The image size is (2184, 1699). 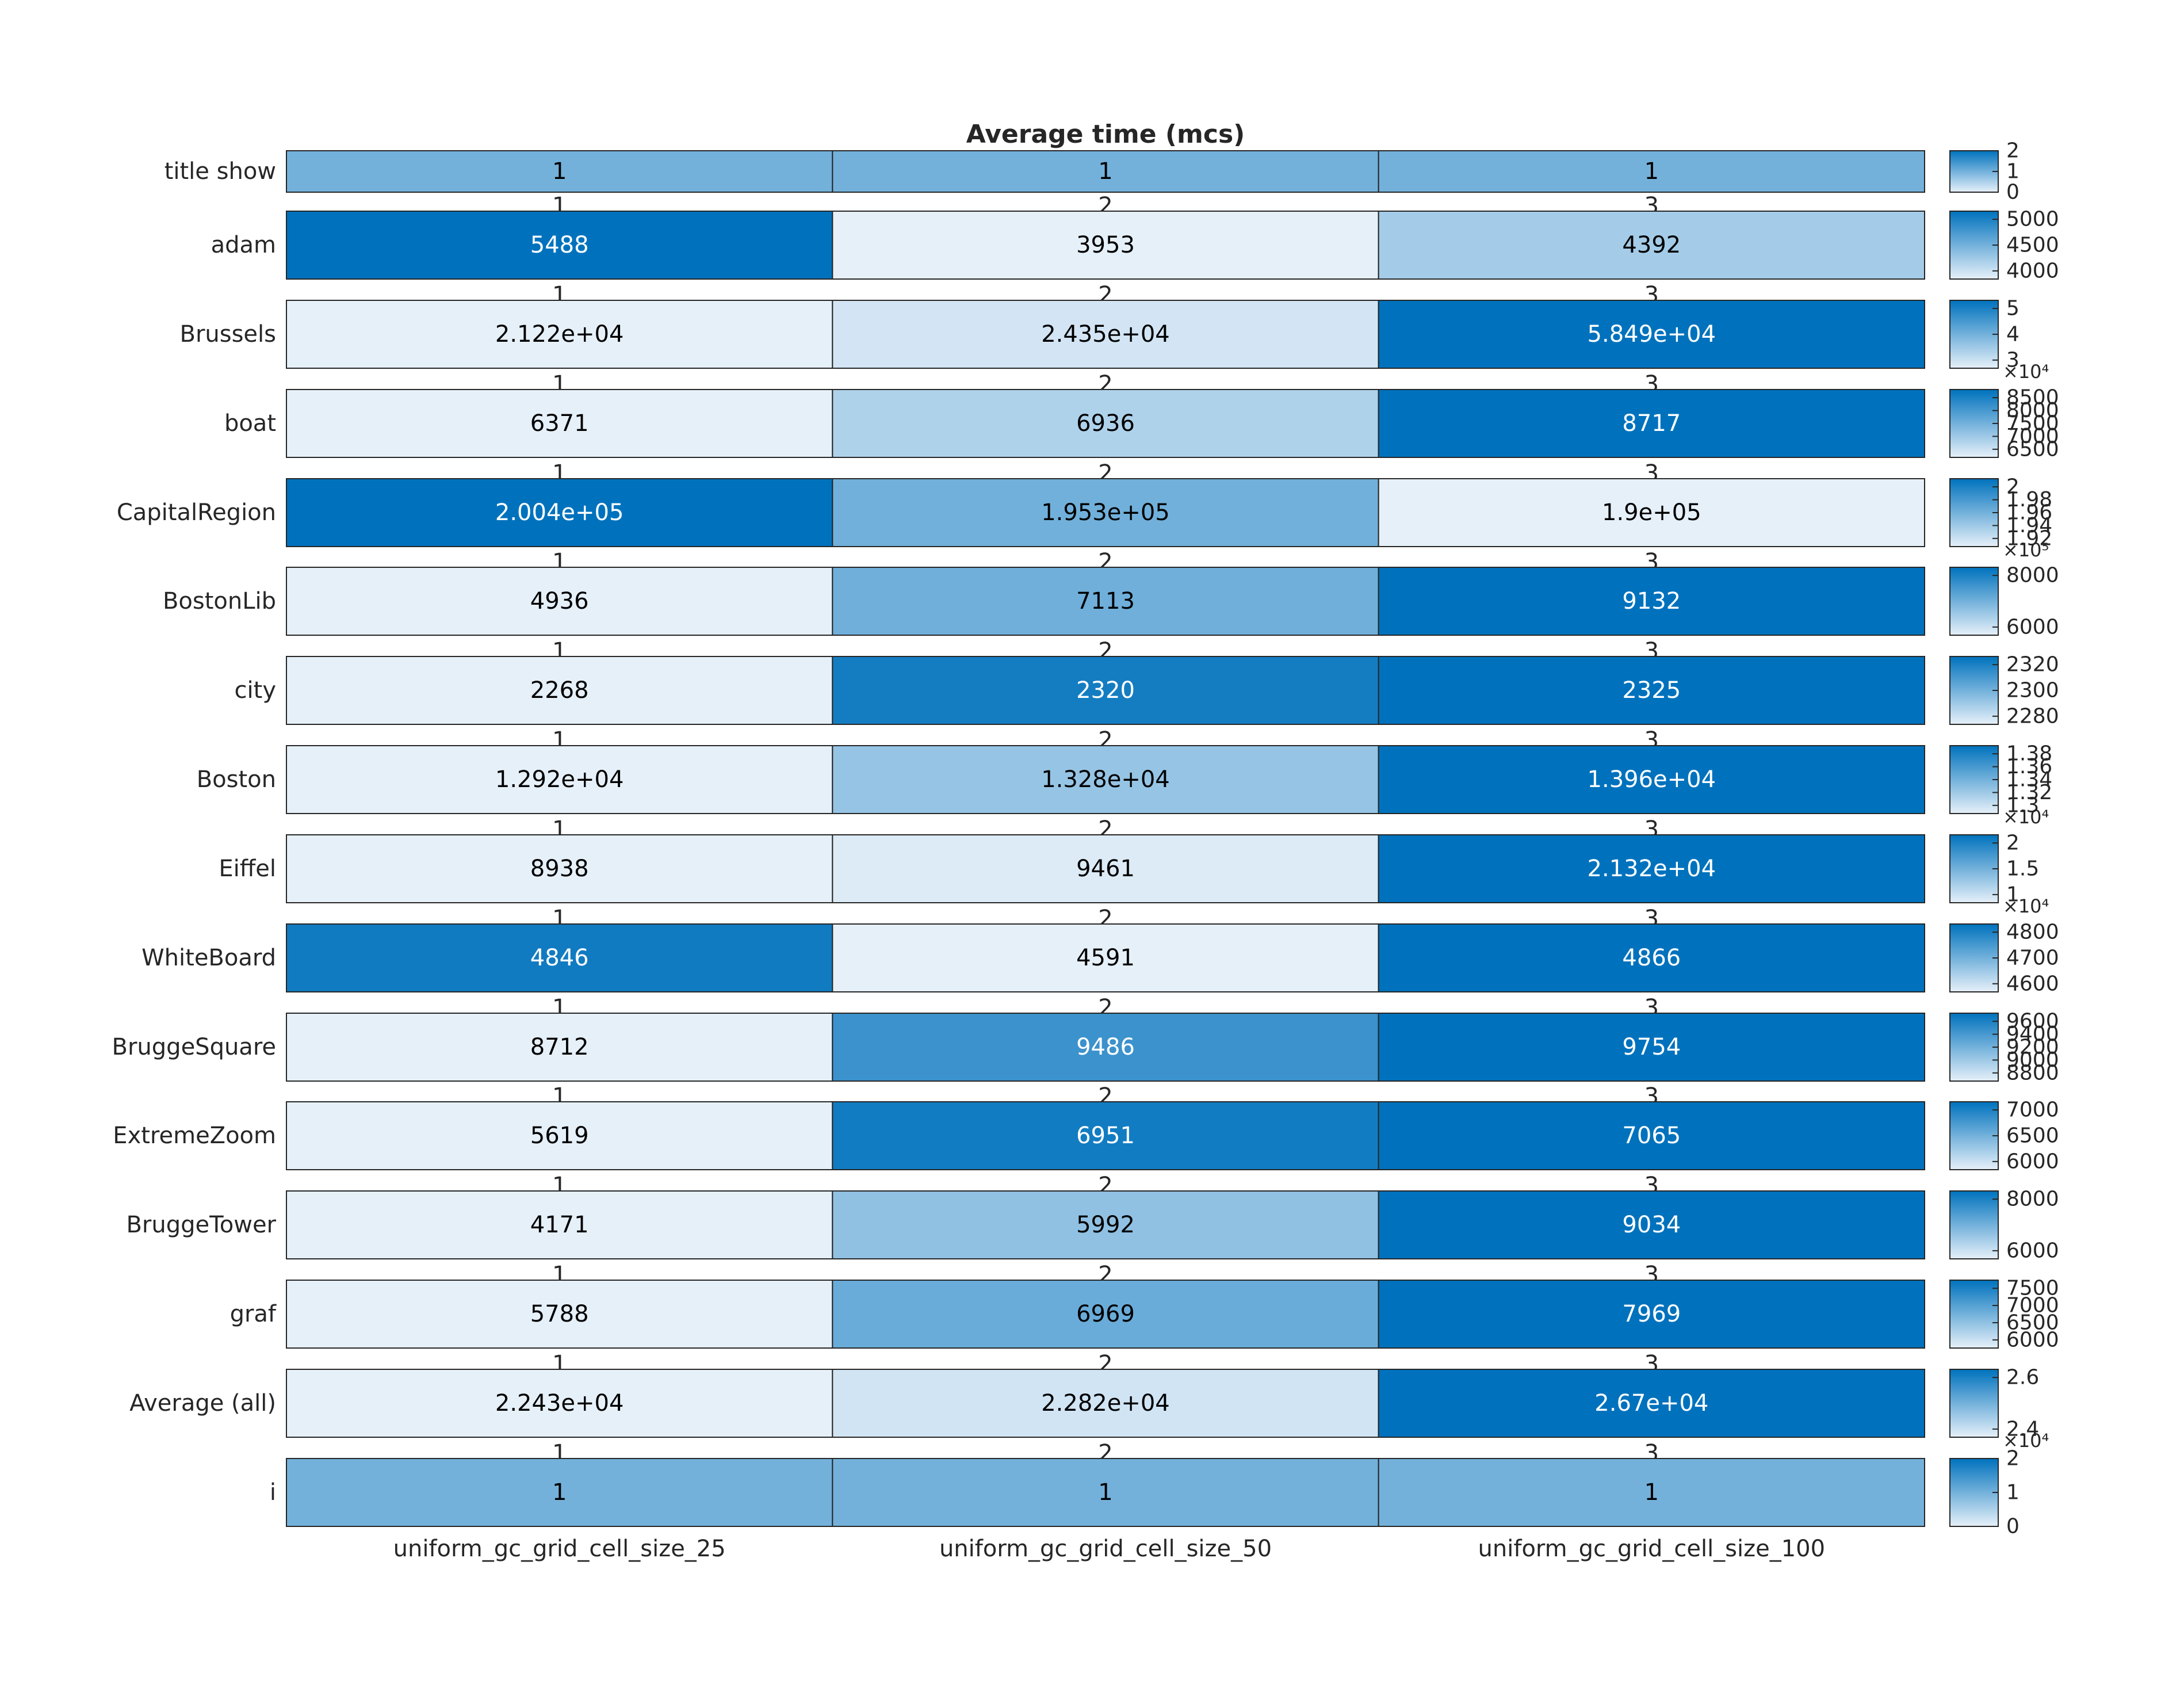 What do you see at coordinates (2029, 766) in the screenshot?
I see `colorbar-tick-label: 1.36` at bounding box center [2029, 766].